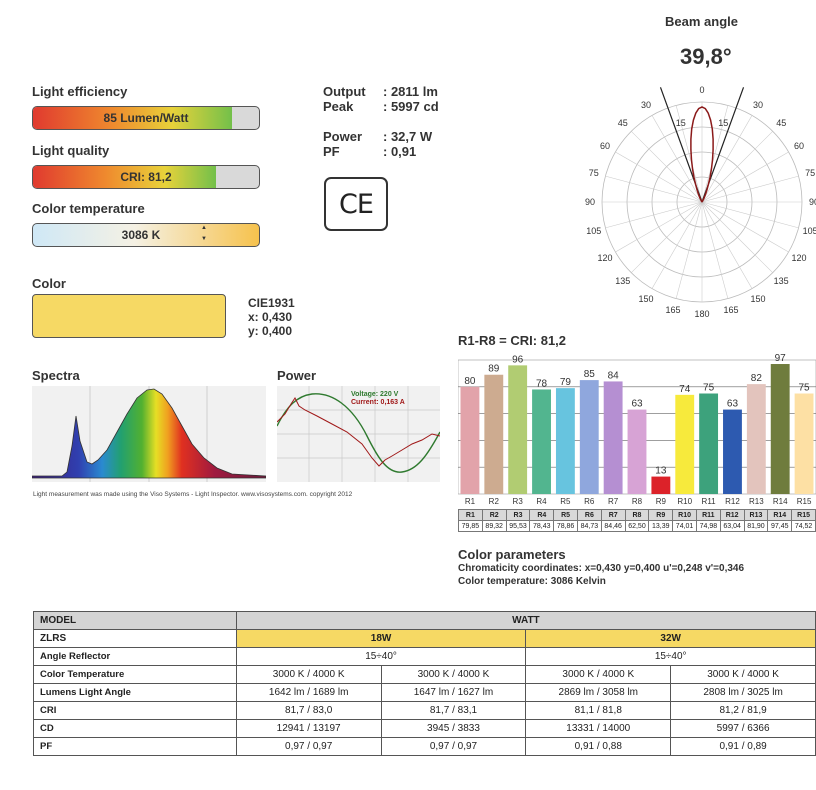 The height and width of the screenshot is (790, 816). I want to click on output-value: : 2811 lm, so click(410, 91).